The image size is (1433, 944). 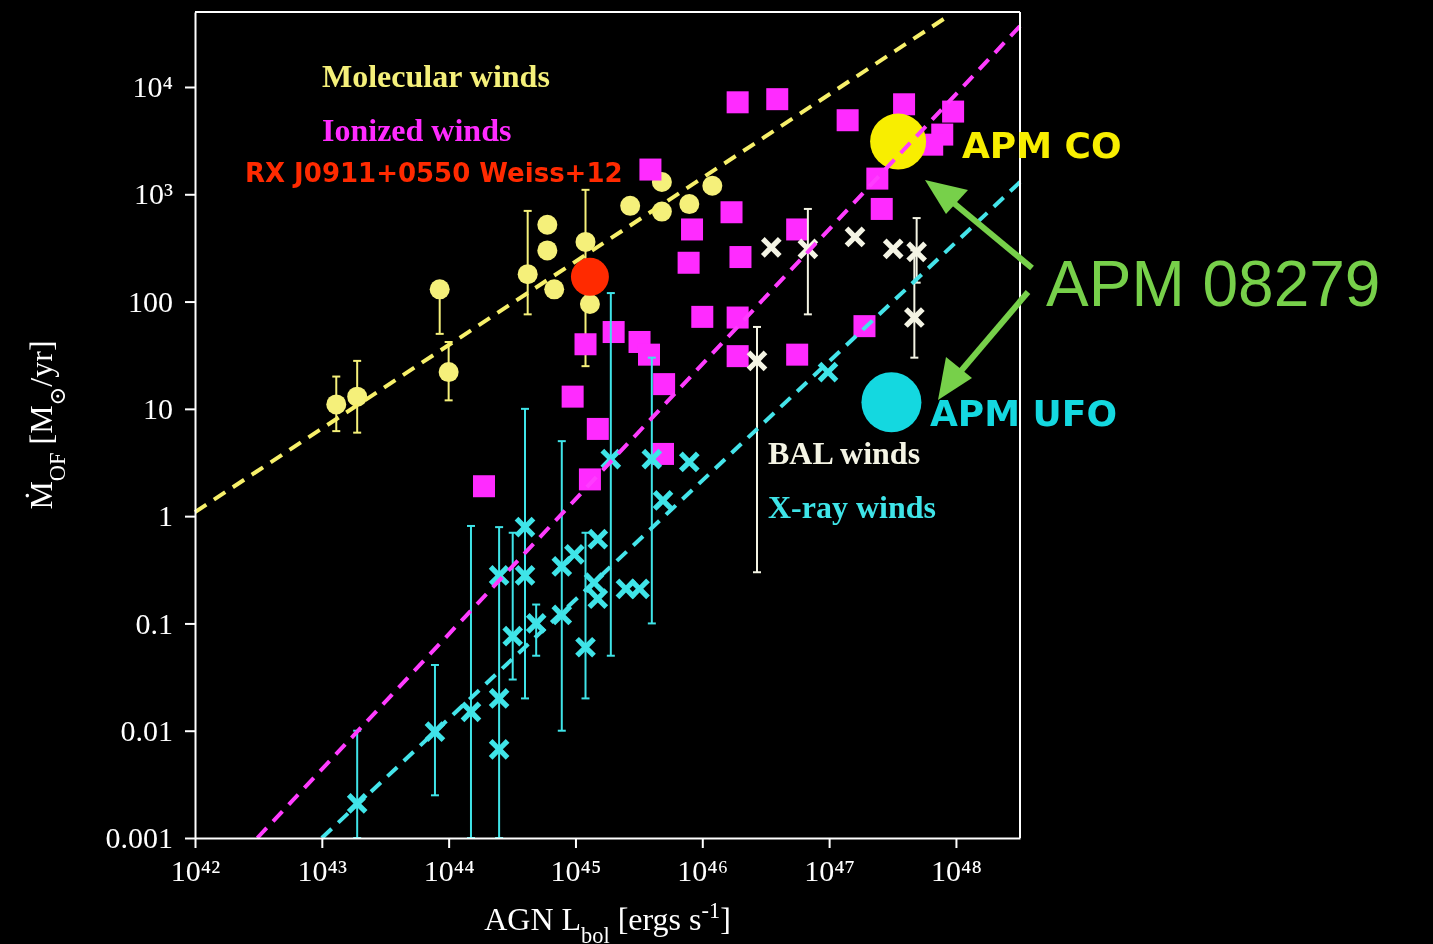 I want to click on x-axis-title: AGN L$_{bol}$ [ergs s$^{-1}$], so click(x=607, y=920).